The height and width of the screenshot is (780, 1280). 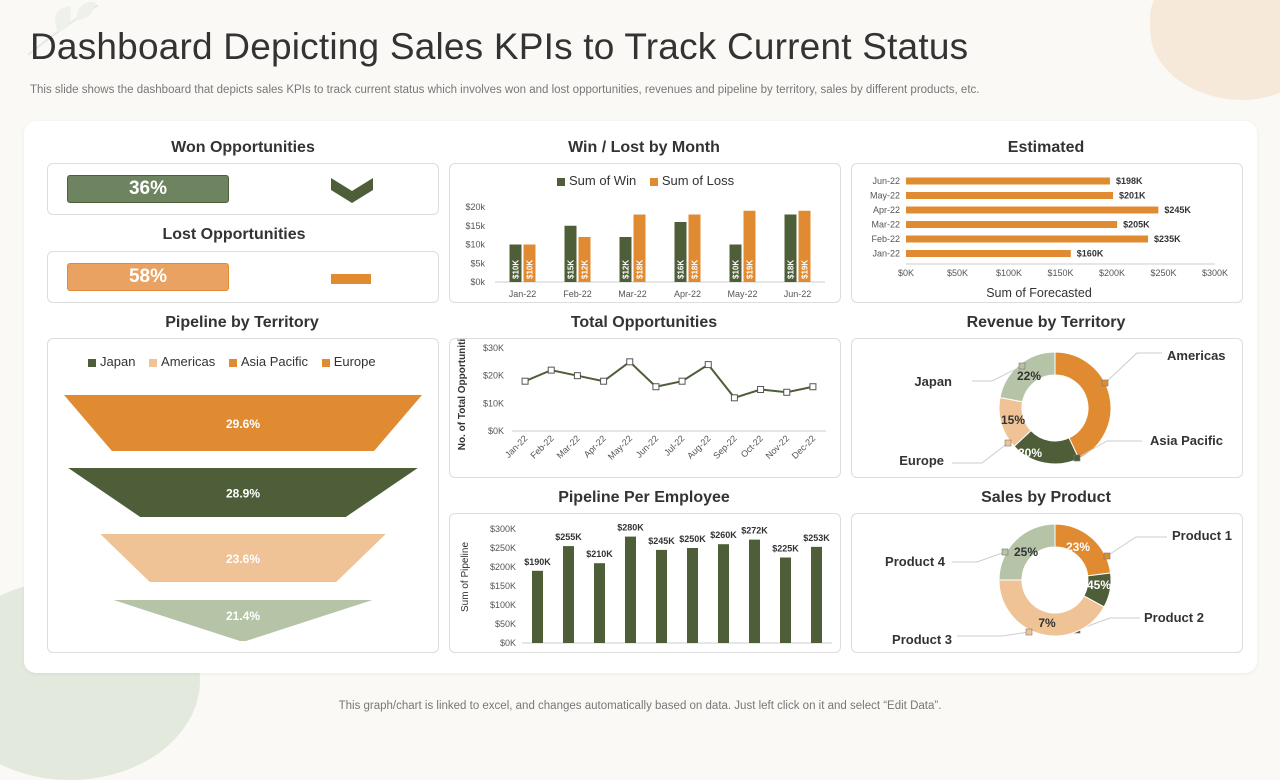 What do you see at coordinates (354, 361) in the screenshot?
I see `legend-europe-label: Europe` at bounding box center [354, 361].